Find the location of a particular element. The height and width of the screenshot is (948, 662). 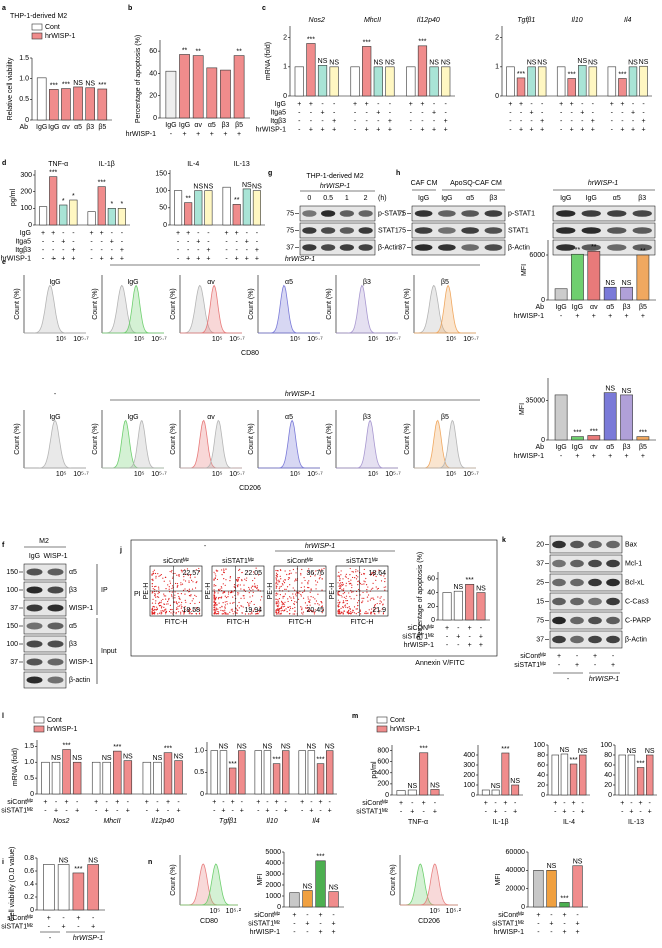

significance: * is located at coordinates (63, 201).